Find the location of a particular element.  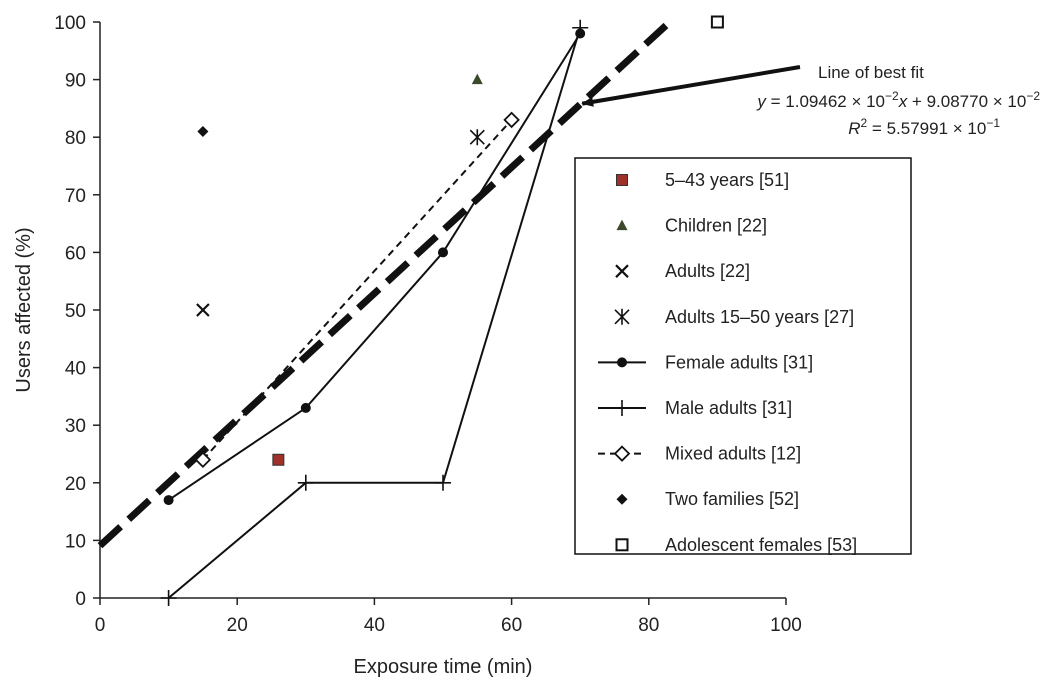

legend-label: Male adults [31] is located at coordinates (728, 408).